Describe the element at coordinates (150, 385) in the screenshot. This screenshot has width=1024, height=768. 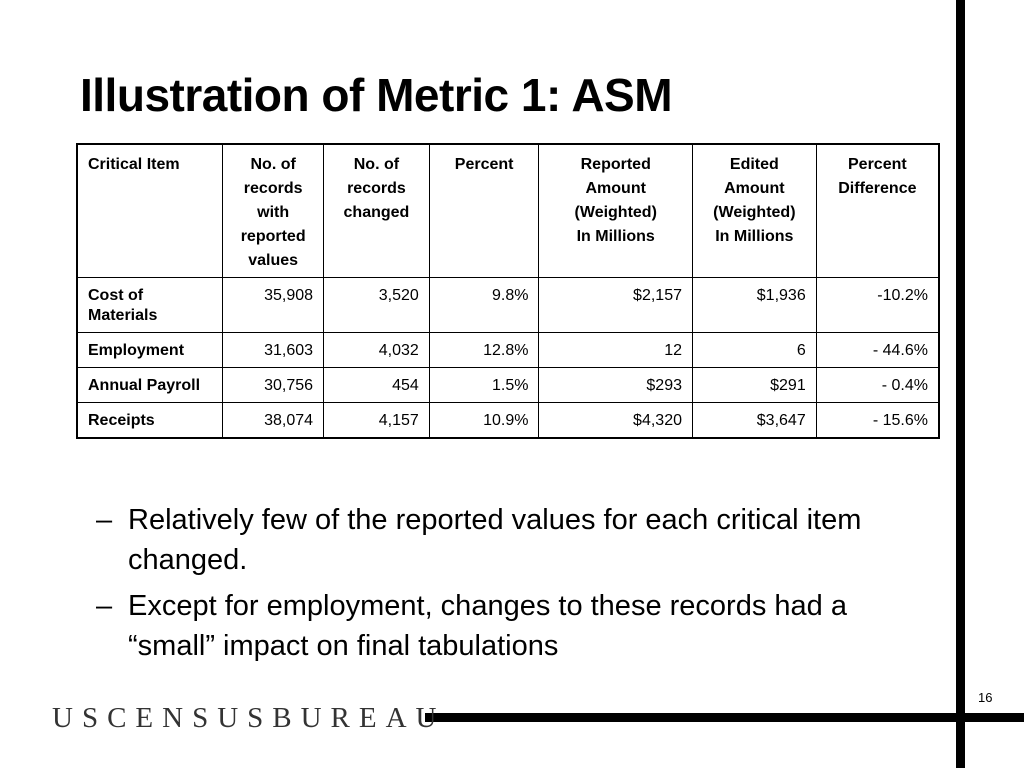
I see `row-item: Annual Payroll` at that location.